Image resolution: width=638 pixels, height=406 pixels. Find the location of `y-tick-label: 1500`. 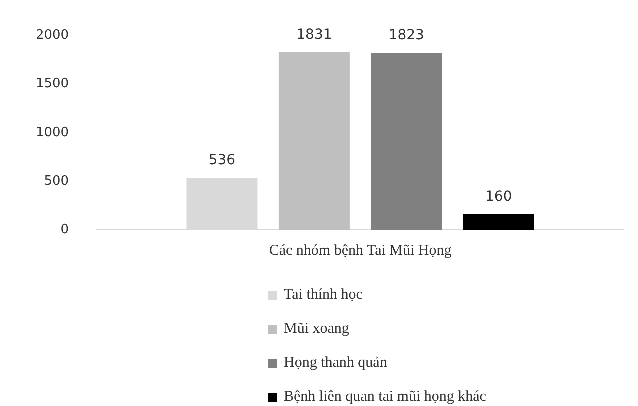

y-tick-label: 1500 is located at coordinates (53, 84).